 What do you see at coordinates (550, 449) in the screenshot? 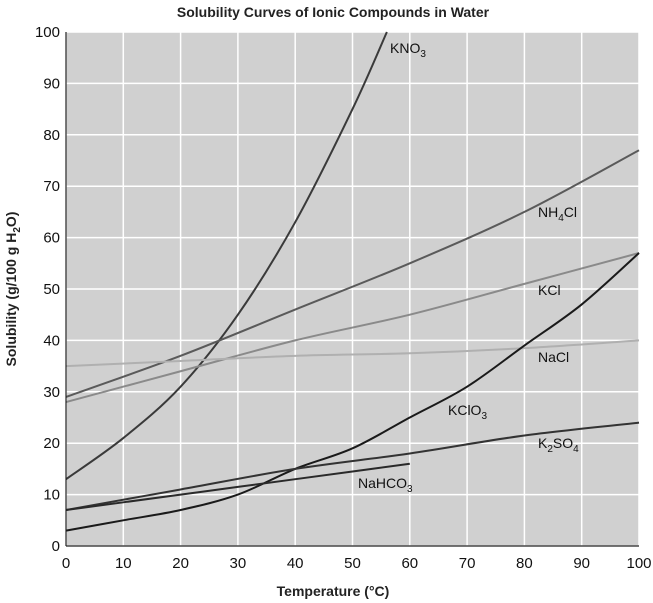
I see `series-label-subscript: 2` at bounding box center [550, 449].